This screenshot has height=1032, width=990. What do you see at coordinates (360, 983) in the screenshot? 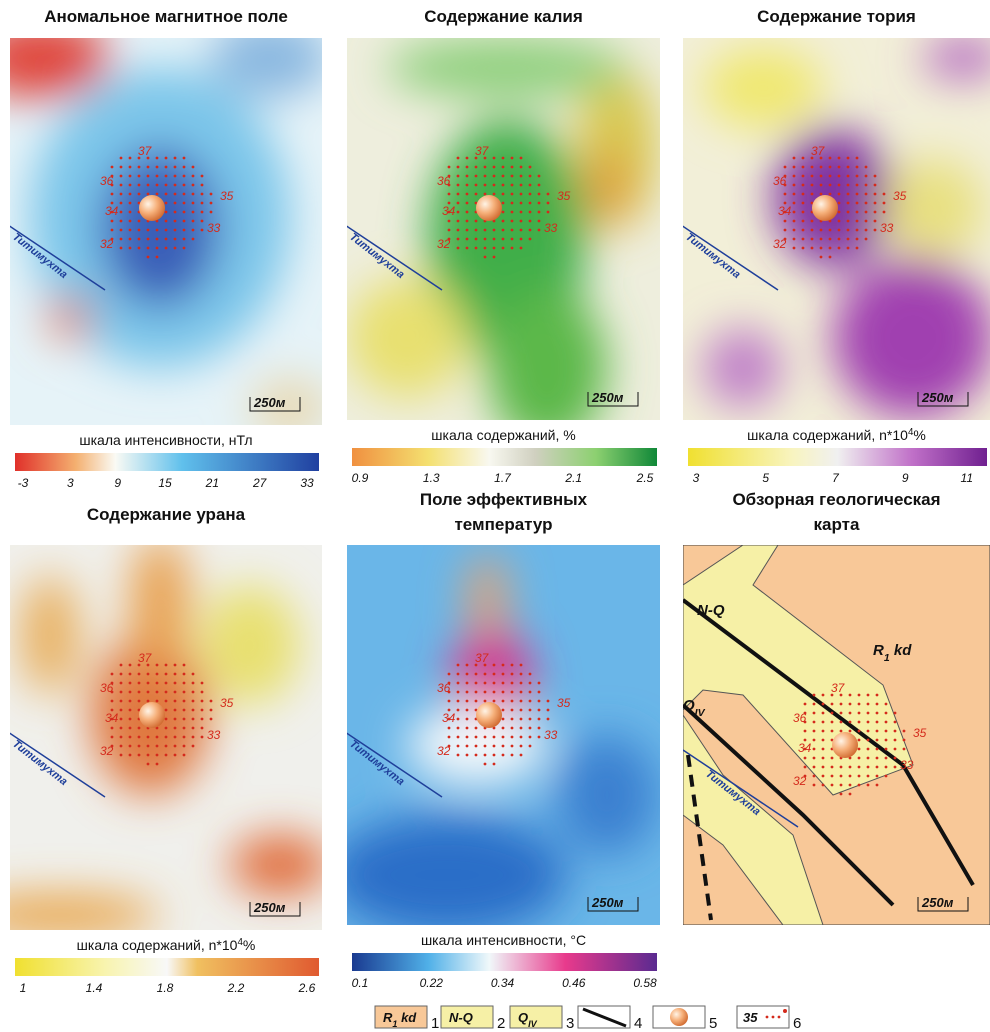
I see `scale-tick: 0.1` at bounding box center [360, 983].